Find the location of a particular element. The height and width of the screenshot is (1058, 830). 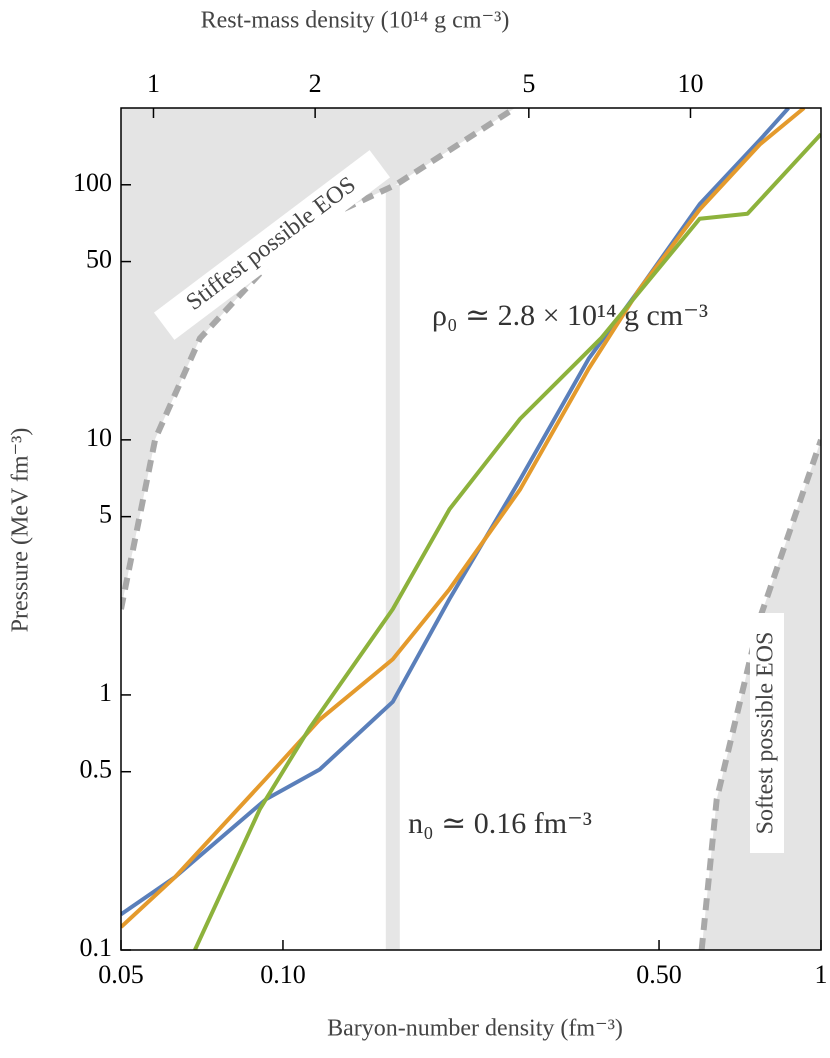

y-tick-label: 5 is located at coordinates (105, 514).